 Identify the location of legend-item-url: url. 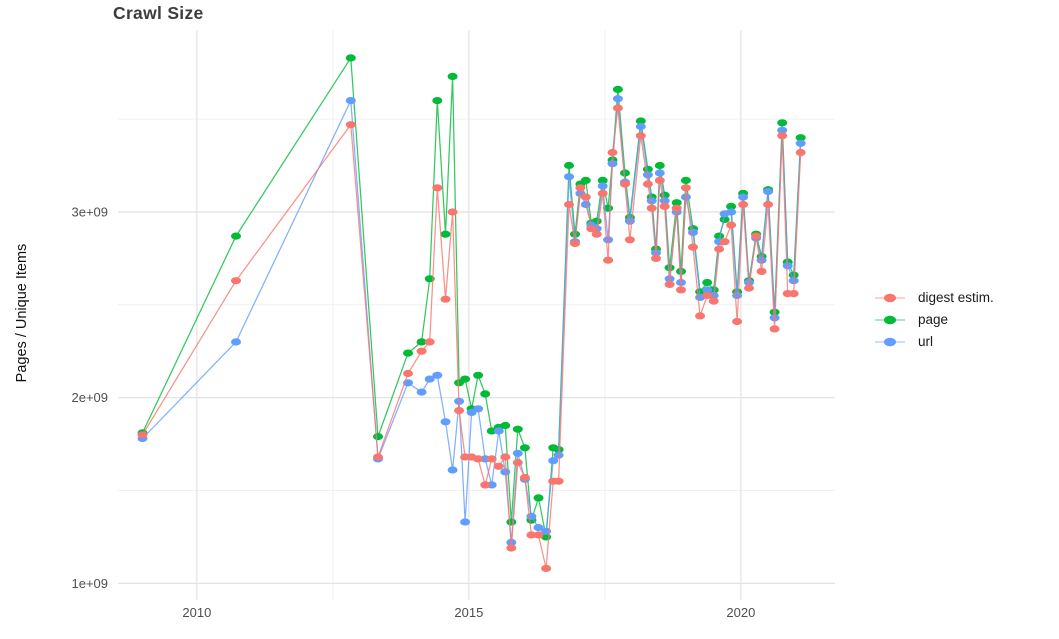
(934, 341).